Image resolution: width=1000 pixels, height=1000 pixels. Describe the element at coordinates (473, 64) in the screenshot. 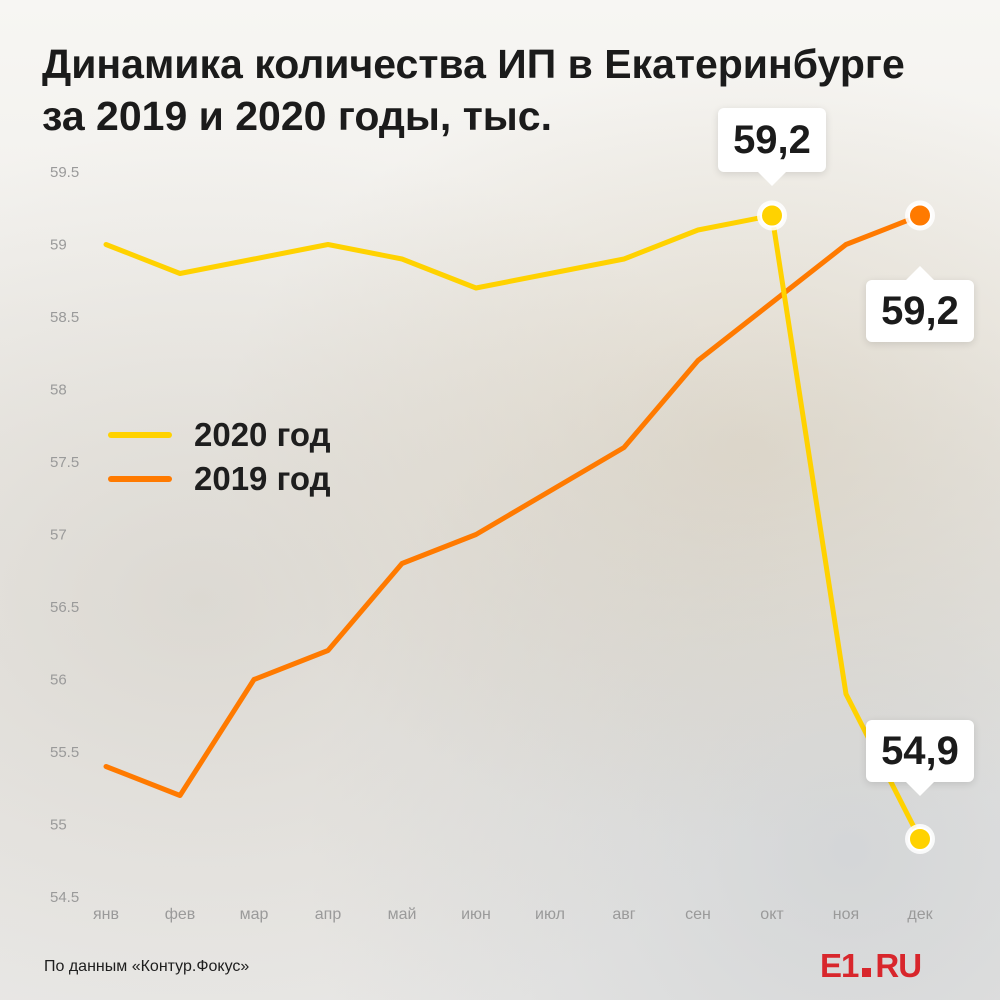

I see `chart-title-line-1: Динамика количества ИП в Екатеринбурге` at that location.